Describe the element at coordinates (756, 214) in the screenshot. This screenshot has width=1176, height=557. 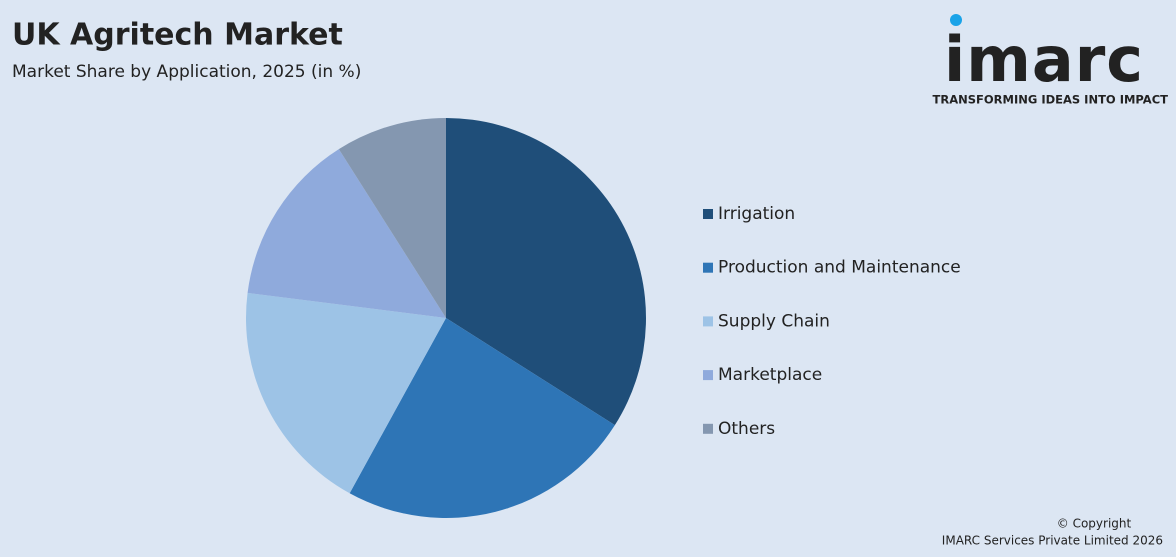
I see `legend-label: Irrigation` at that location.